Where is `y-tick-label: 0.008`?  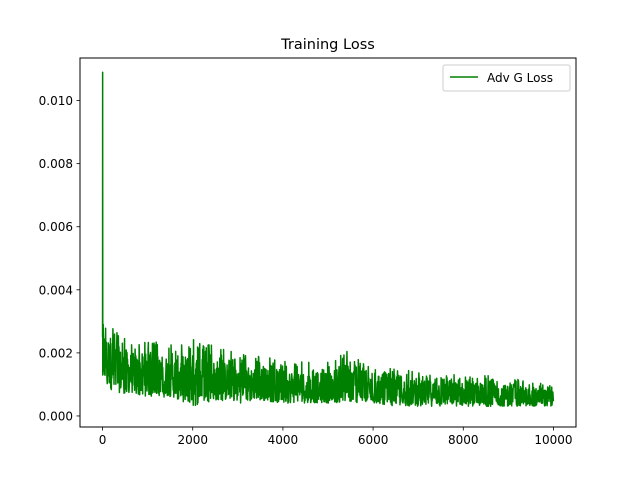 y-tick-label: 0.008 is located at coordinates (56, 164).